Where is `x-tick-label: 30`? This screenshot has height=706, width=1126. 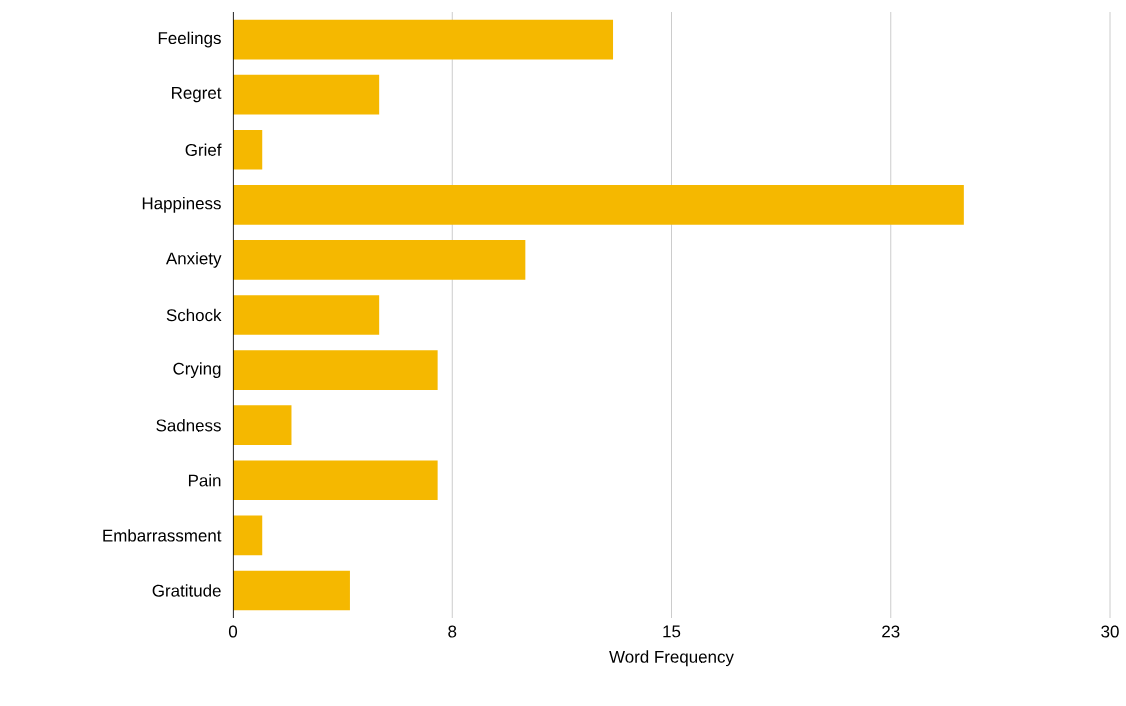
x-tick-label: 30 is located at coordinates (1110, 631).